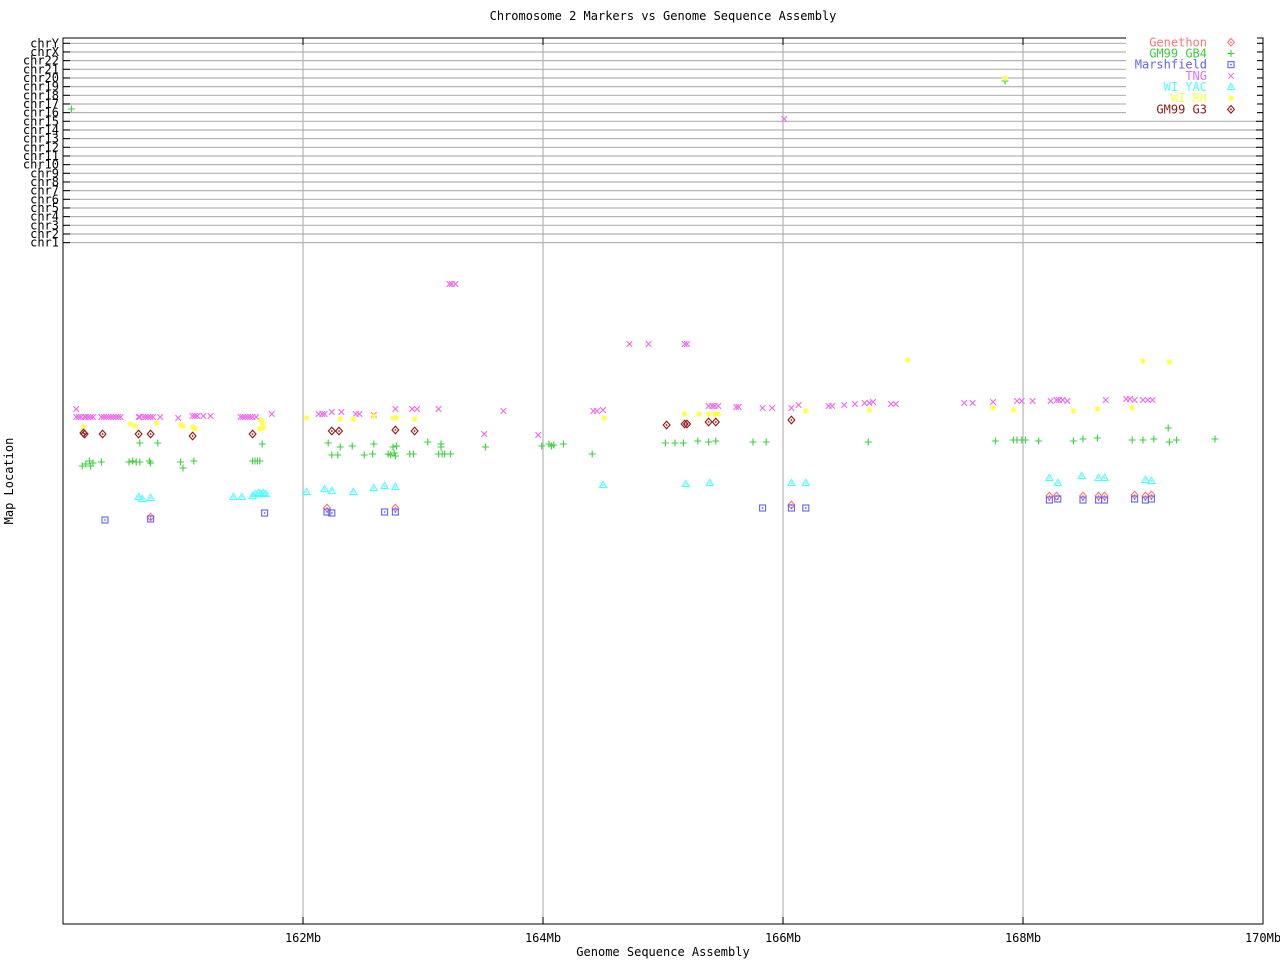 This screenshot has height=964, width=1280. Describe the element at coordinates (41, 113) in the screenshot. I see `chromosome-label: chr16` at that location.